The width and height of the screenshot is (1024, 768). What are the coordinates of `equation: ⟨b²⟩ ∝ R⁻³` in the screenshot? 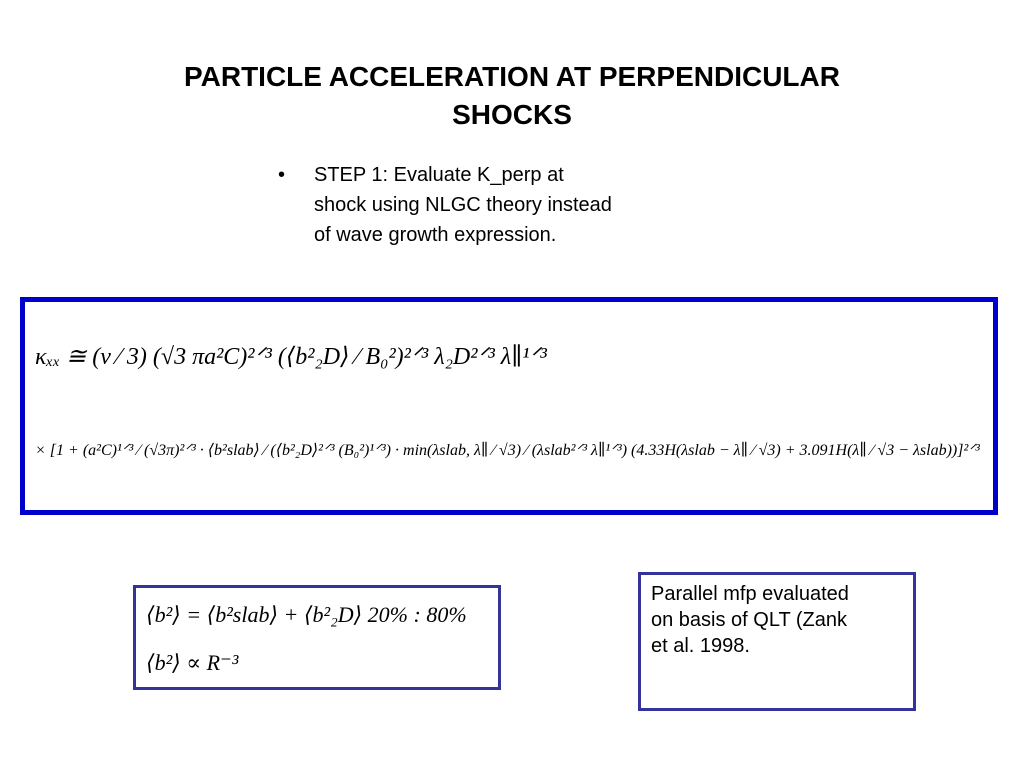 It's located at (192, 662).